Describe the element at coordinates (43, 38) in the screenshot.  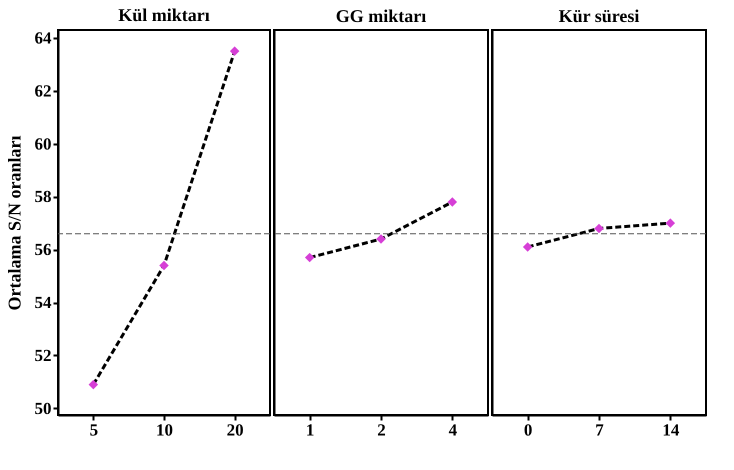
I see `y-tick-label: 64` at that location.